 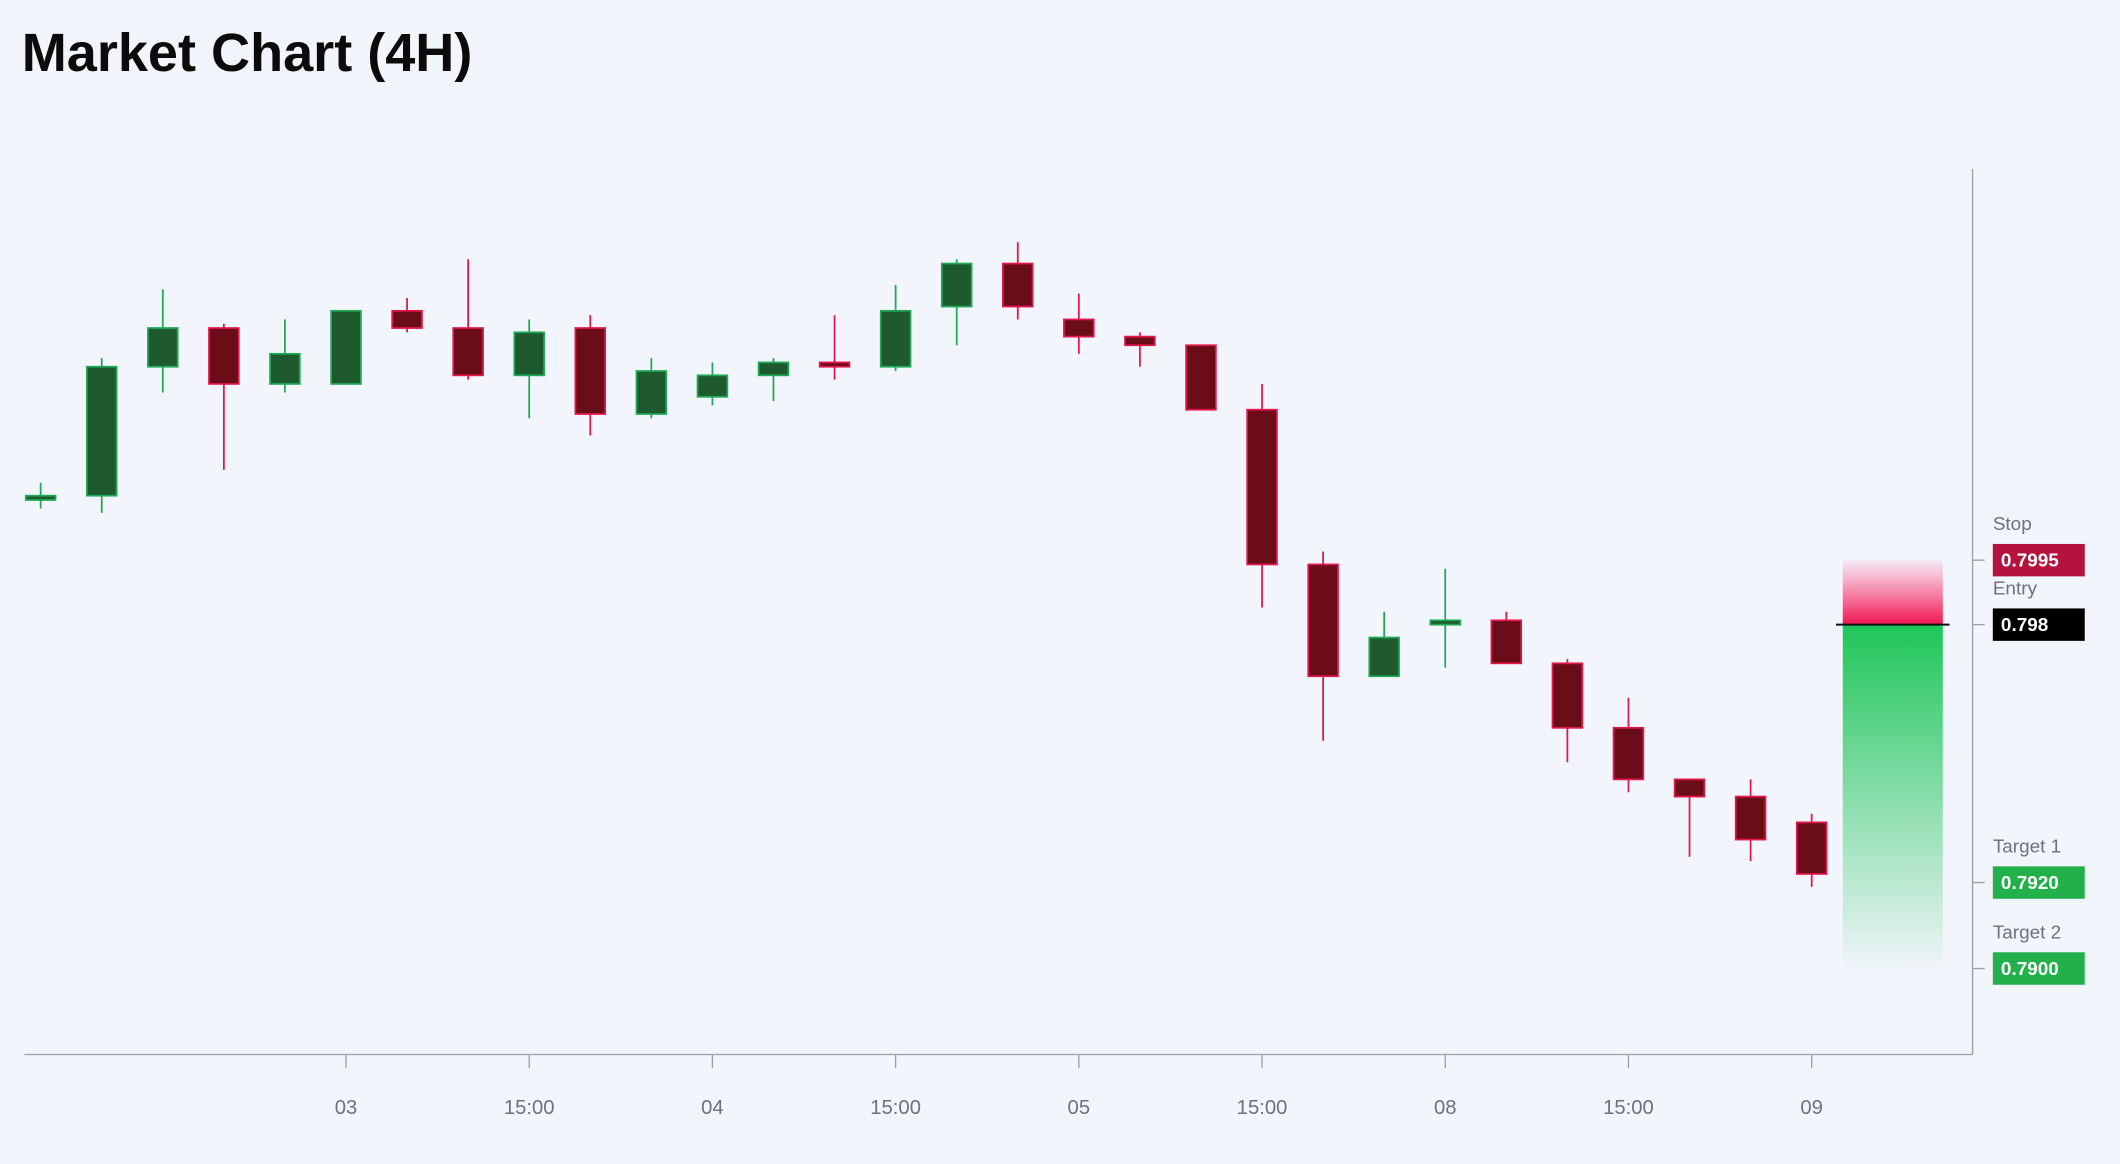 I want to click on x-tick-label: 03, so click(x=346, y=1108).